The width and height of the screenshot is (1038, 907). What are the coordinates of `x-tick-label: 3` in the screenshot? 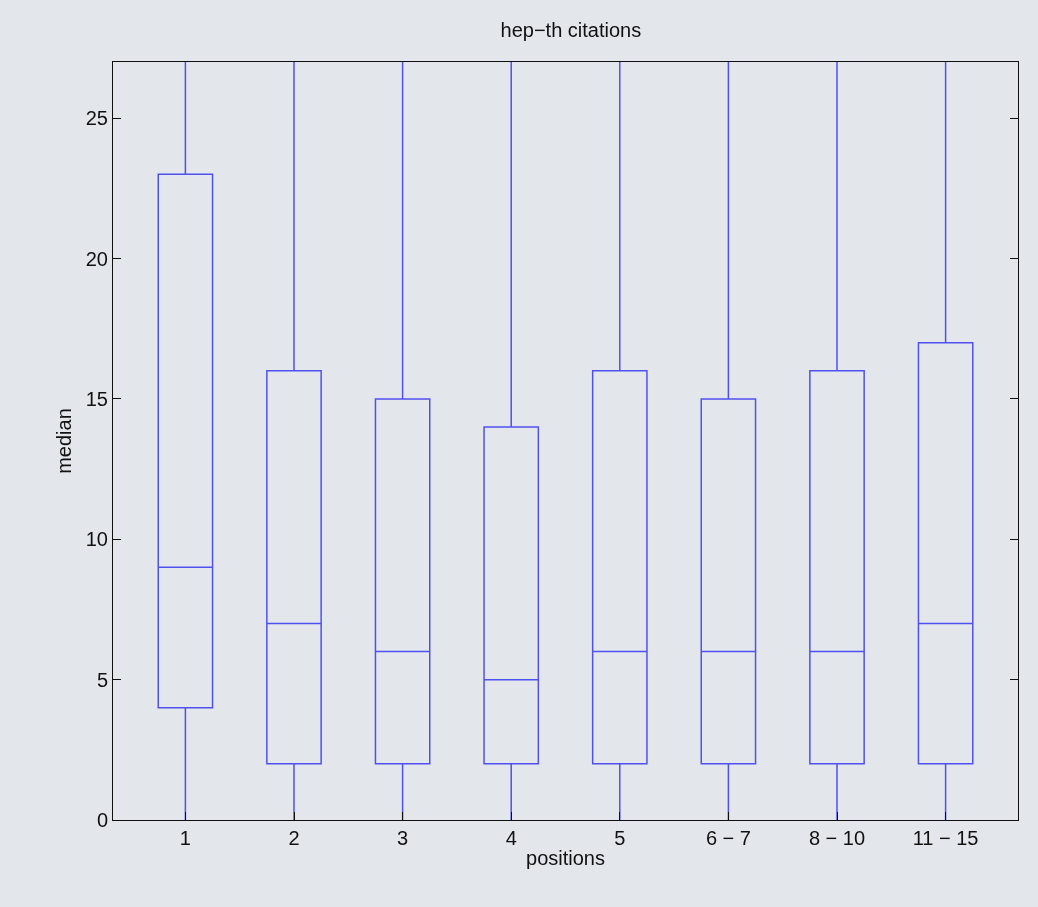 It's located at (403, 838).